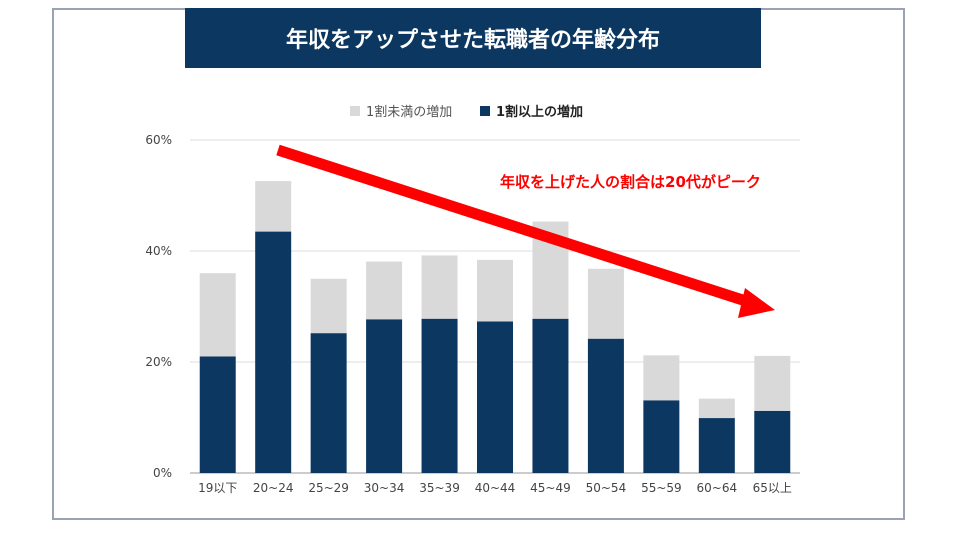 The image size is (960, 540). I want to click on x-tick-label: 20~24, so click(273, 488).